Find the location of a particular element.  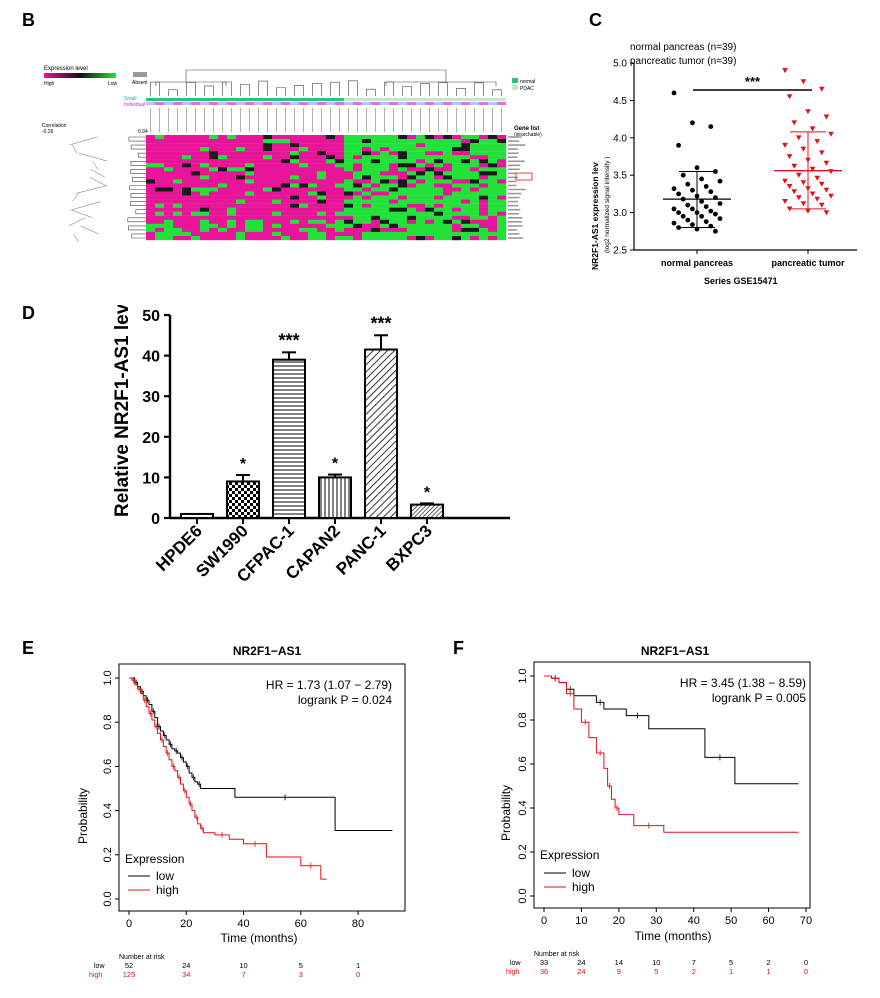

c-significance-stars: *** is located at coordinates (753, 81).